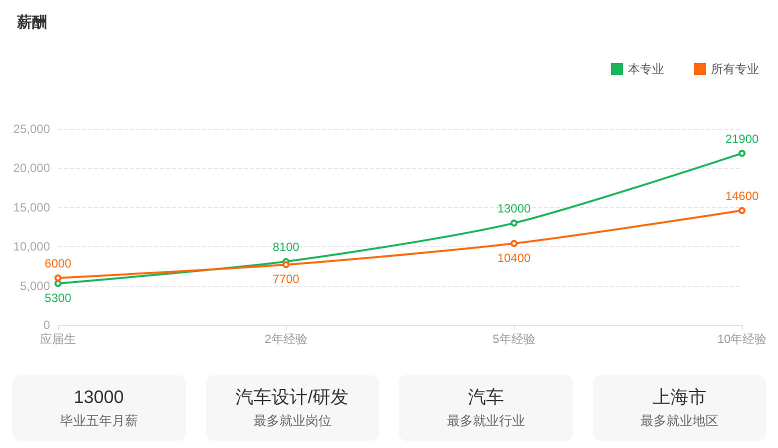 This screenshot has height=448, width=778. Describe the element at coordinates (286, 279) in the screenshot. I see `data-label: 7700` at that location.